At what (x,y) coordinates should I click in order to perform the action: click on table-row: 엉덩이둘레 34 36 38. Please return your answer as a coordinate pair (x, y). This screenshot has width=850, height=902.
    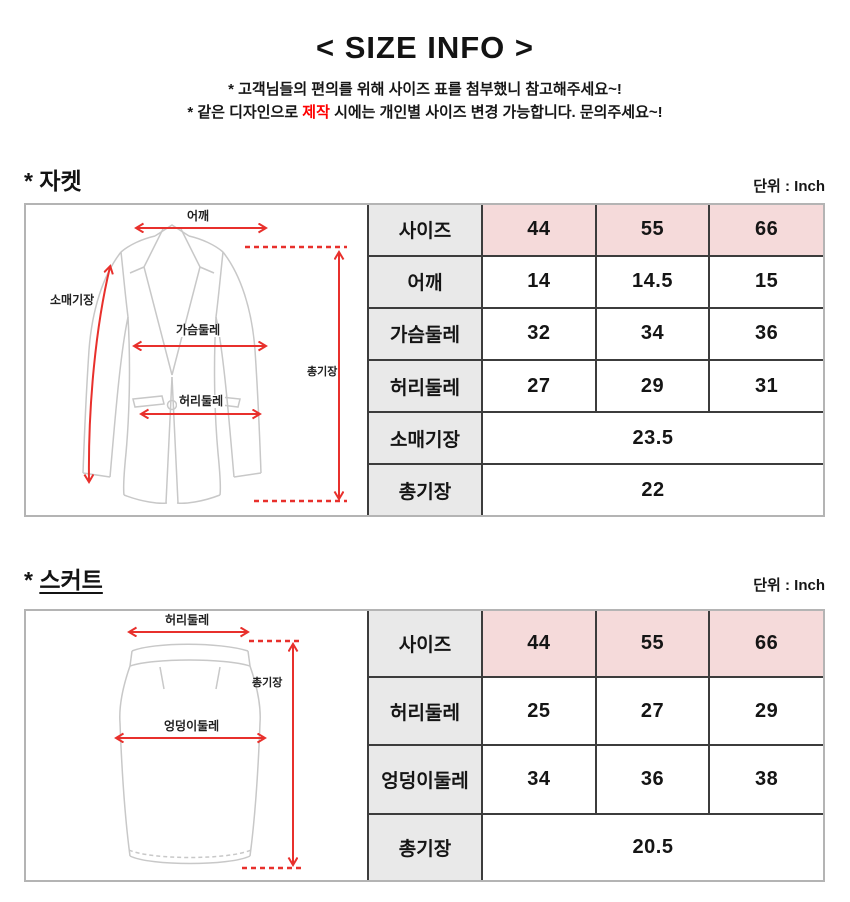
    Looking at the image, I should click on (596, 779).